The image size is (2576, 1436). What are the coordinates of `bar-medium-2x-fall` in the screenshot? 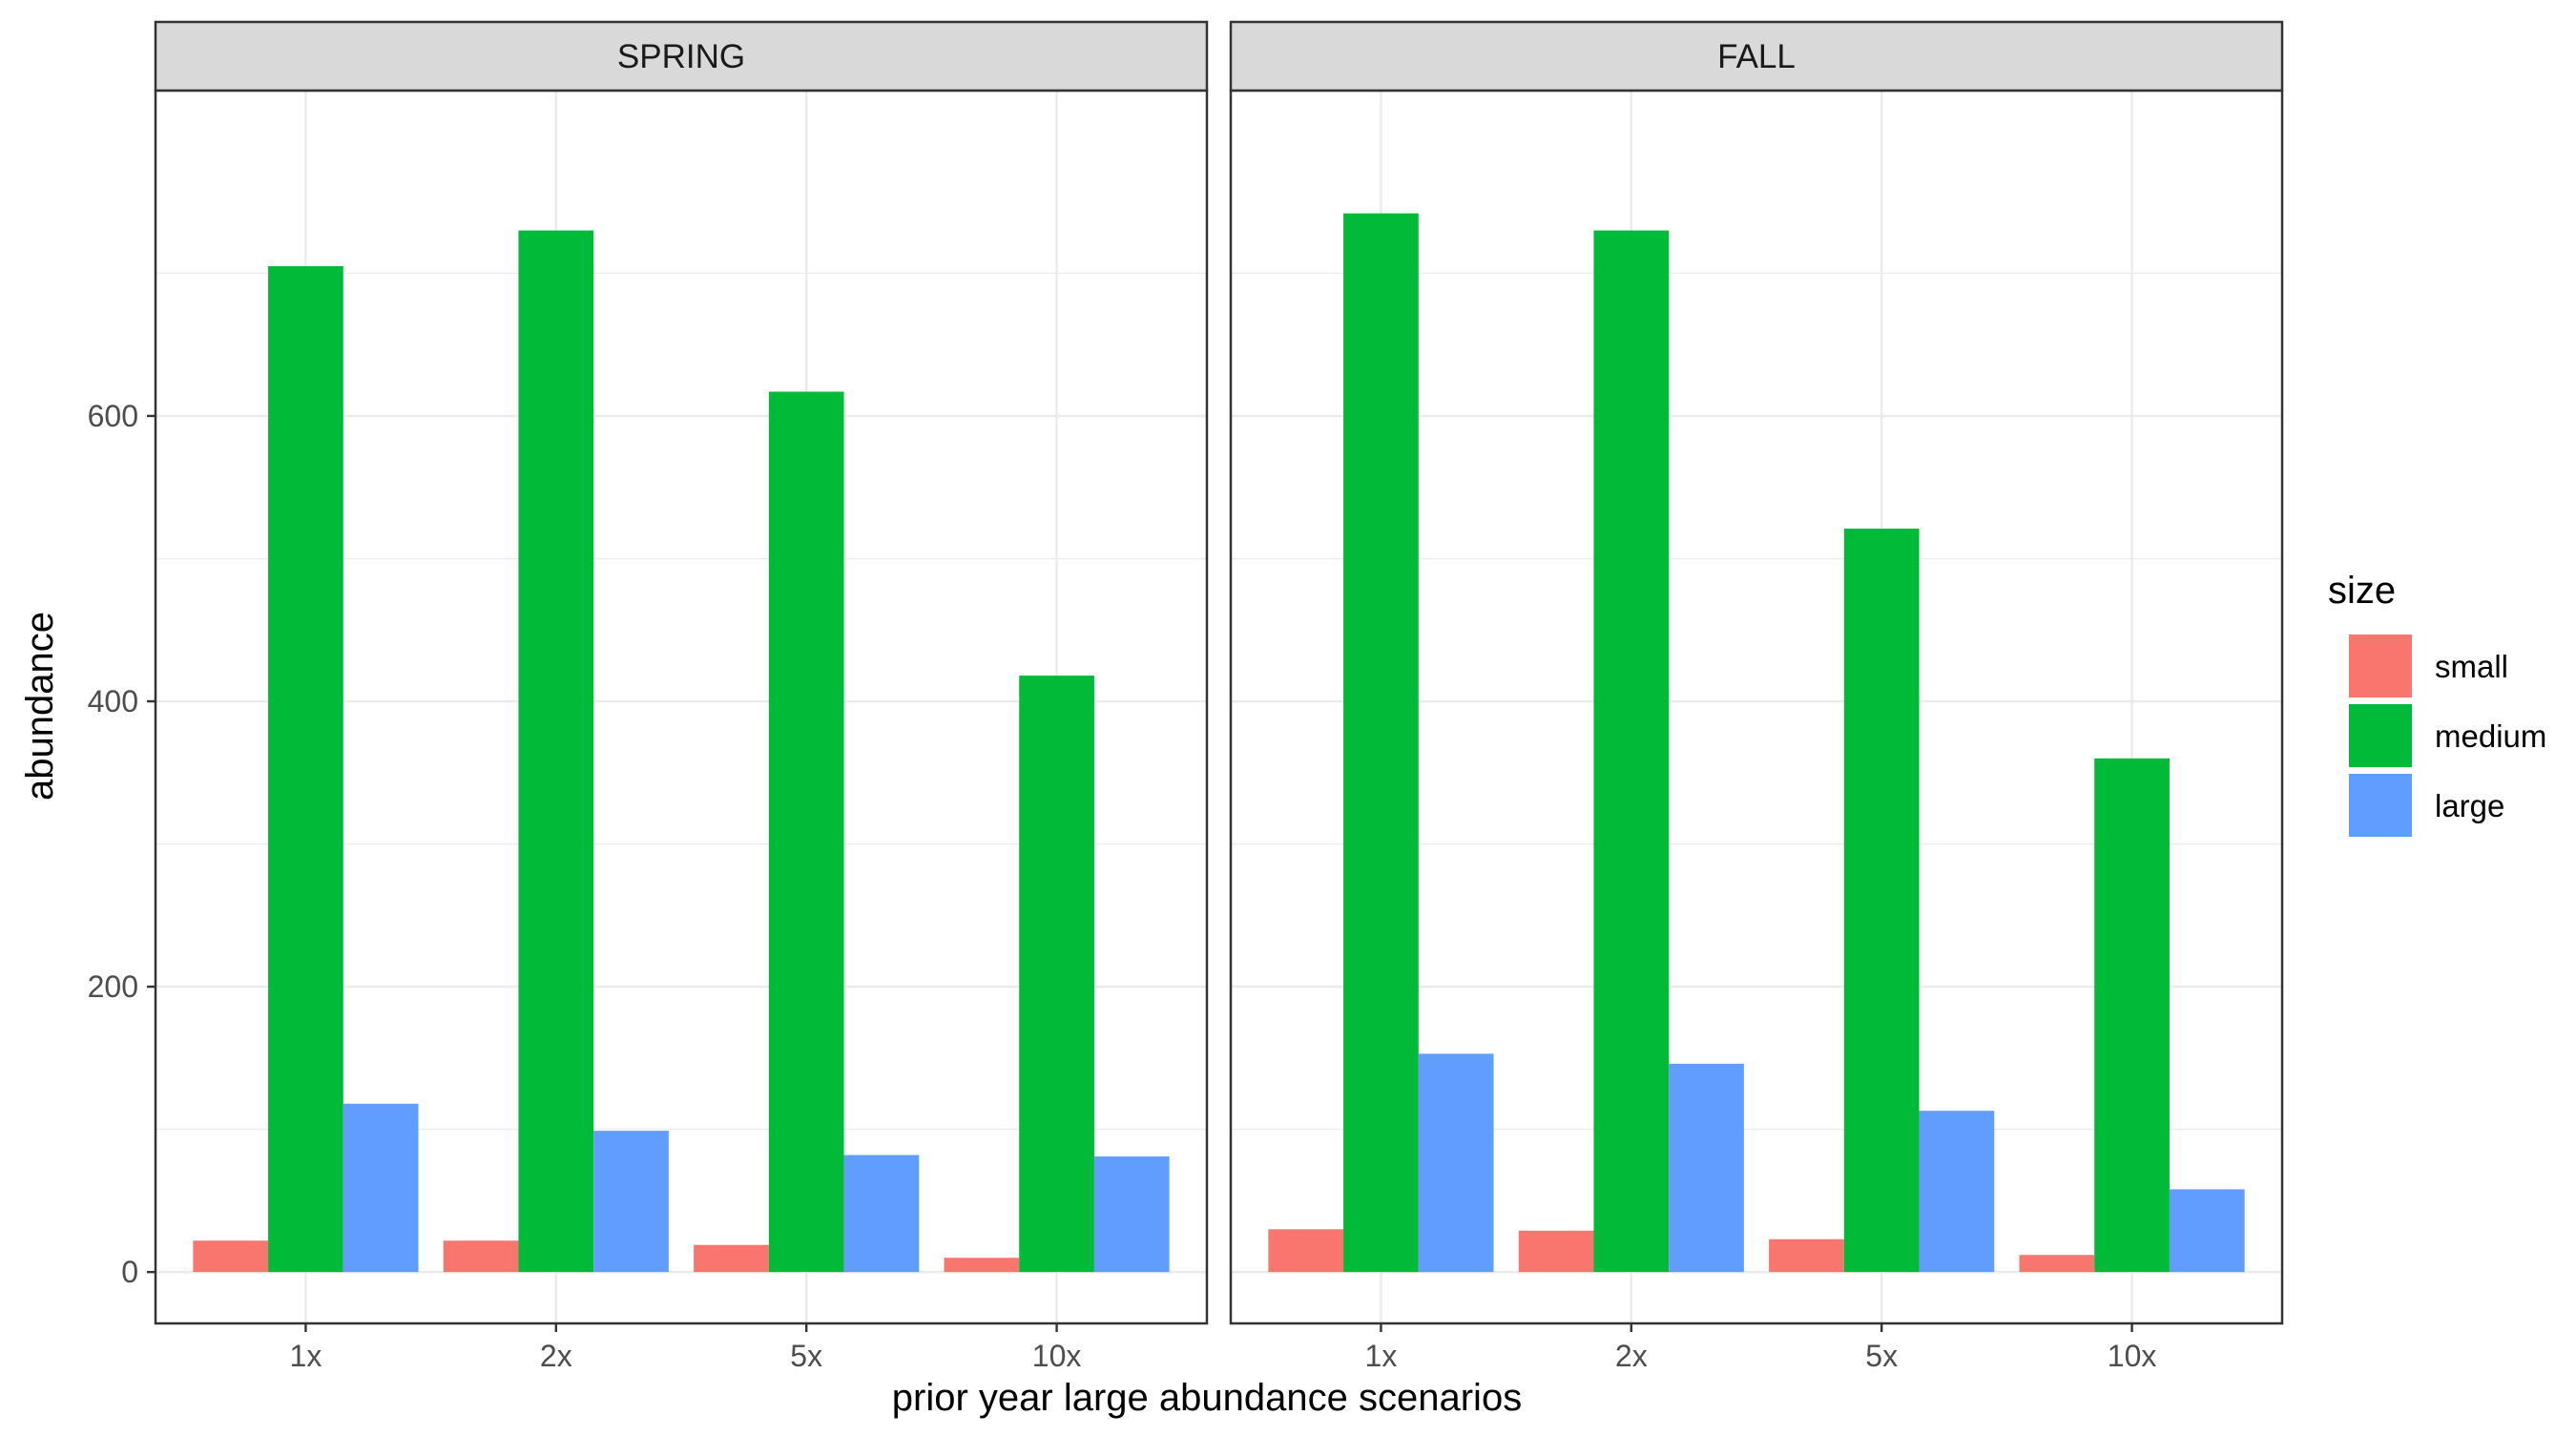 It's located at (1631, 751).